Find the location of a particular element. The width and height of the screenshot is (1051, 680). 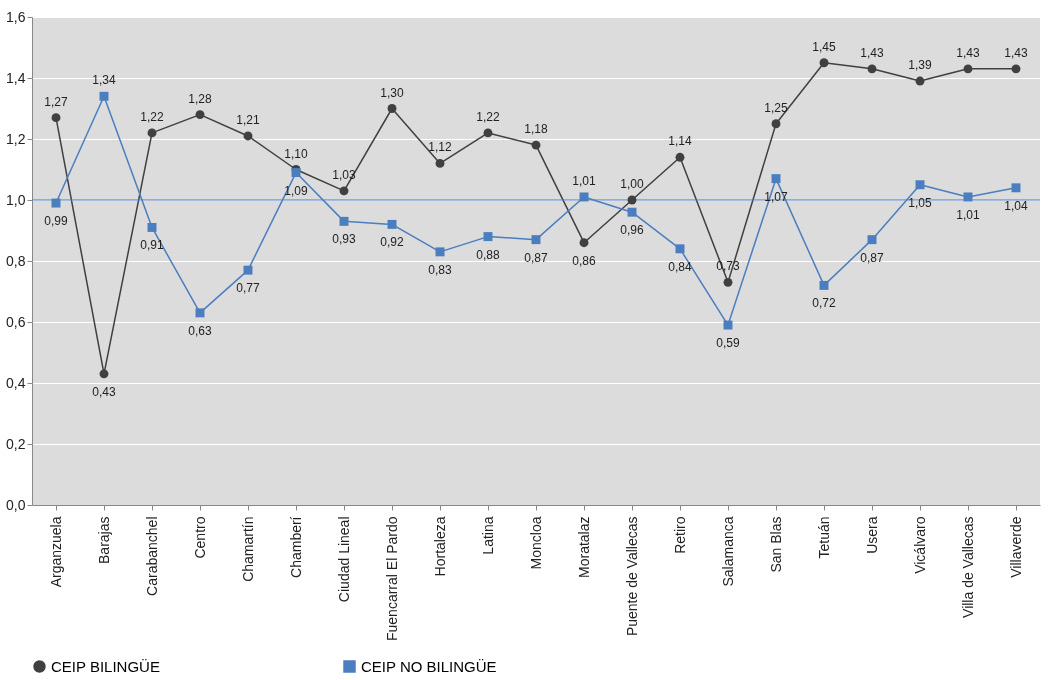

data-label: 0,99 is located at coordinates (56, 221).